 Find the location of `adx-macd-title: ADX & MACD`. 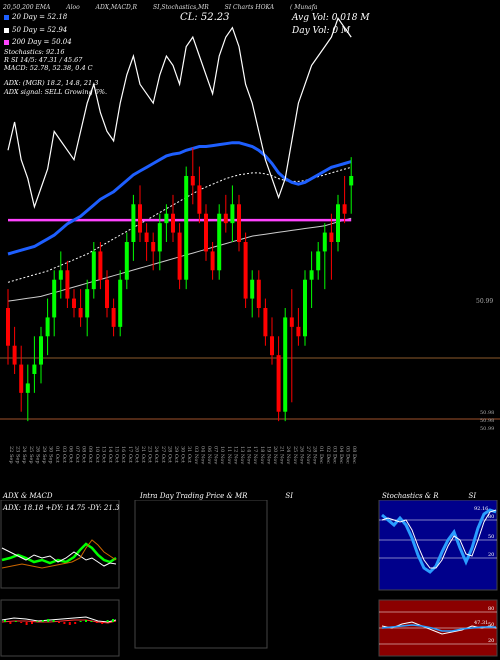

adx-macd-title: ADX & MACD is located at coordinates (28, 496).